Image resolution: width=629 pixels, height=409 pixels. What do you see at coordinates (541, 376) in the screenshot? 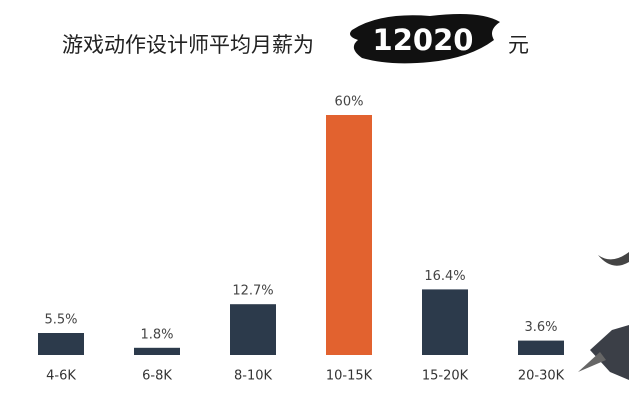
I see `x-tick-label: 20-30K` at bounding box center [541, 376].